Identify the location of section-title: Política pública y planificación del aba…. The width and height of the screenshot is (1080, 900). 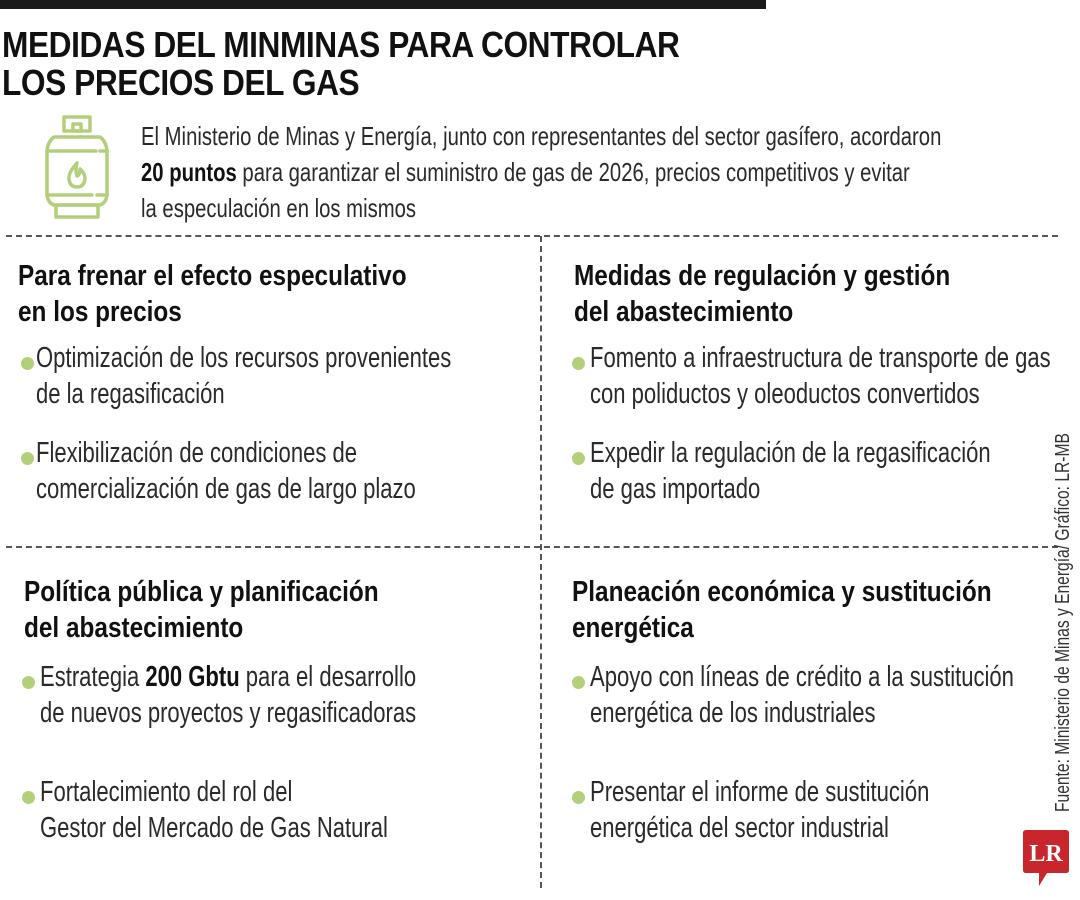
(242, 610).